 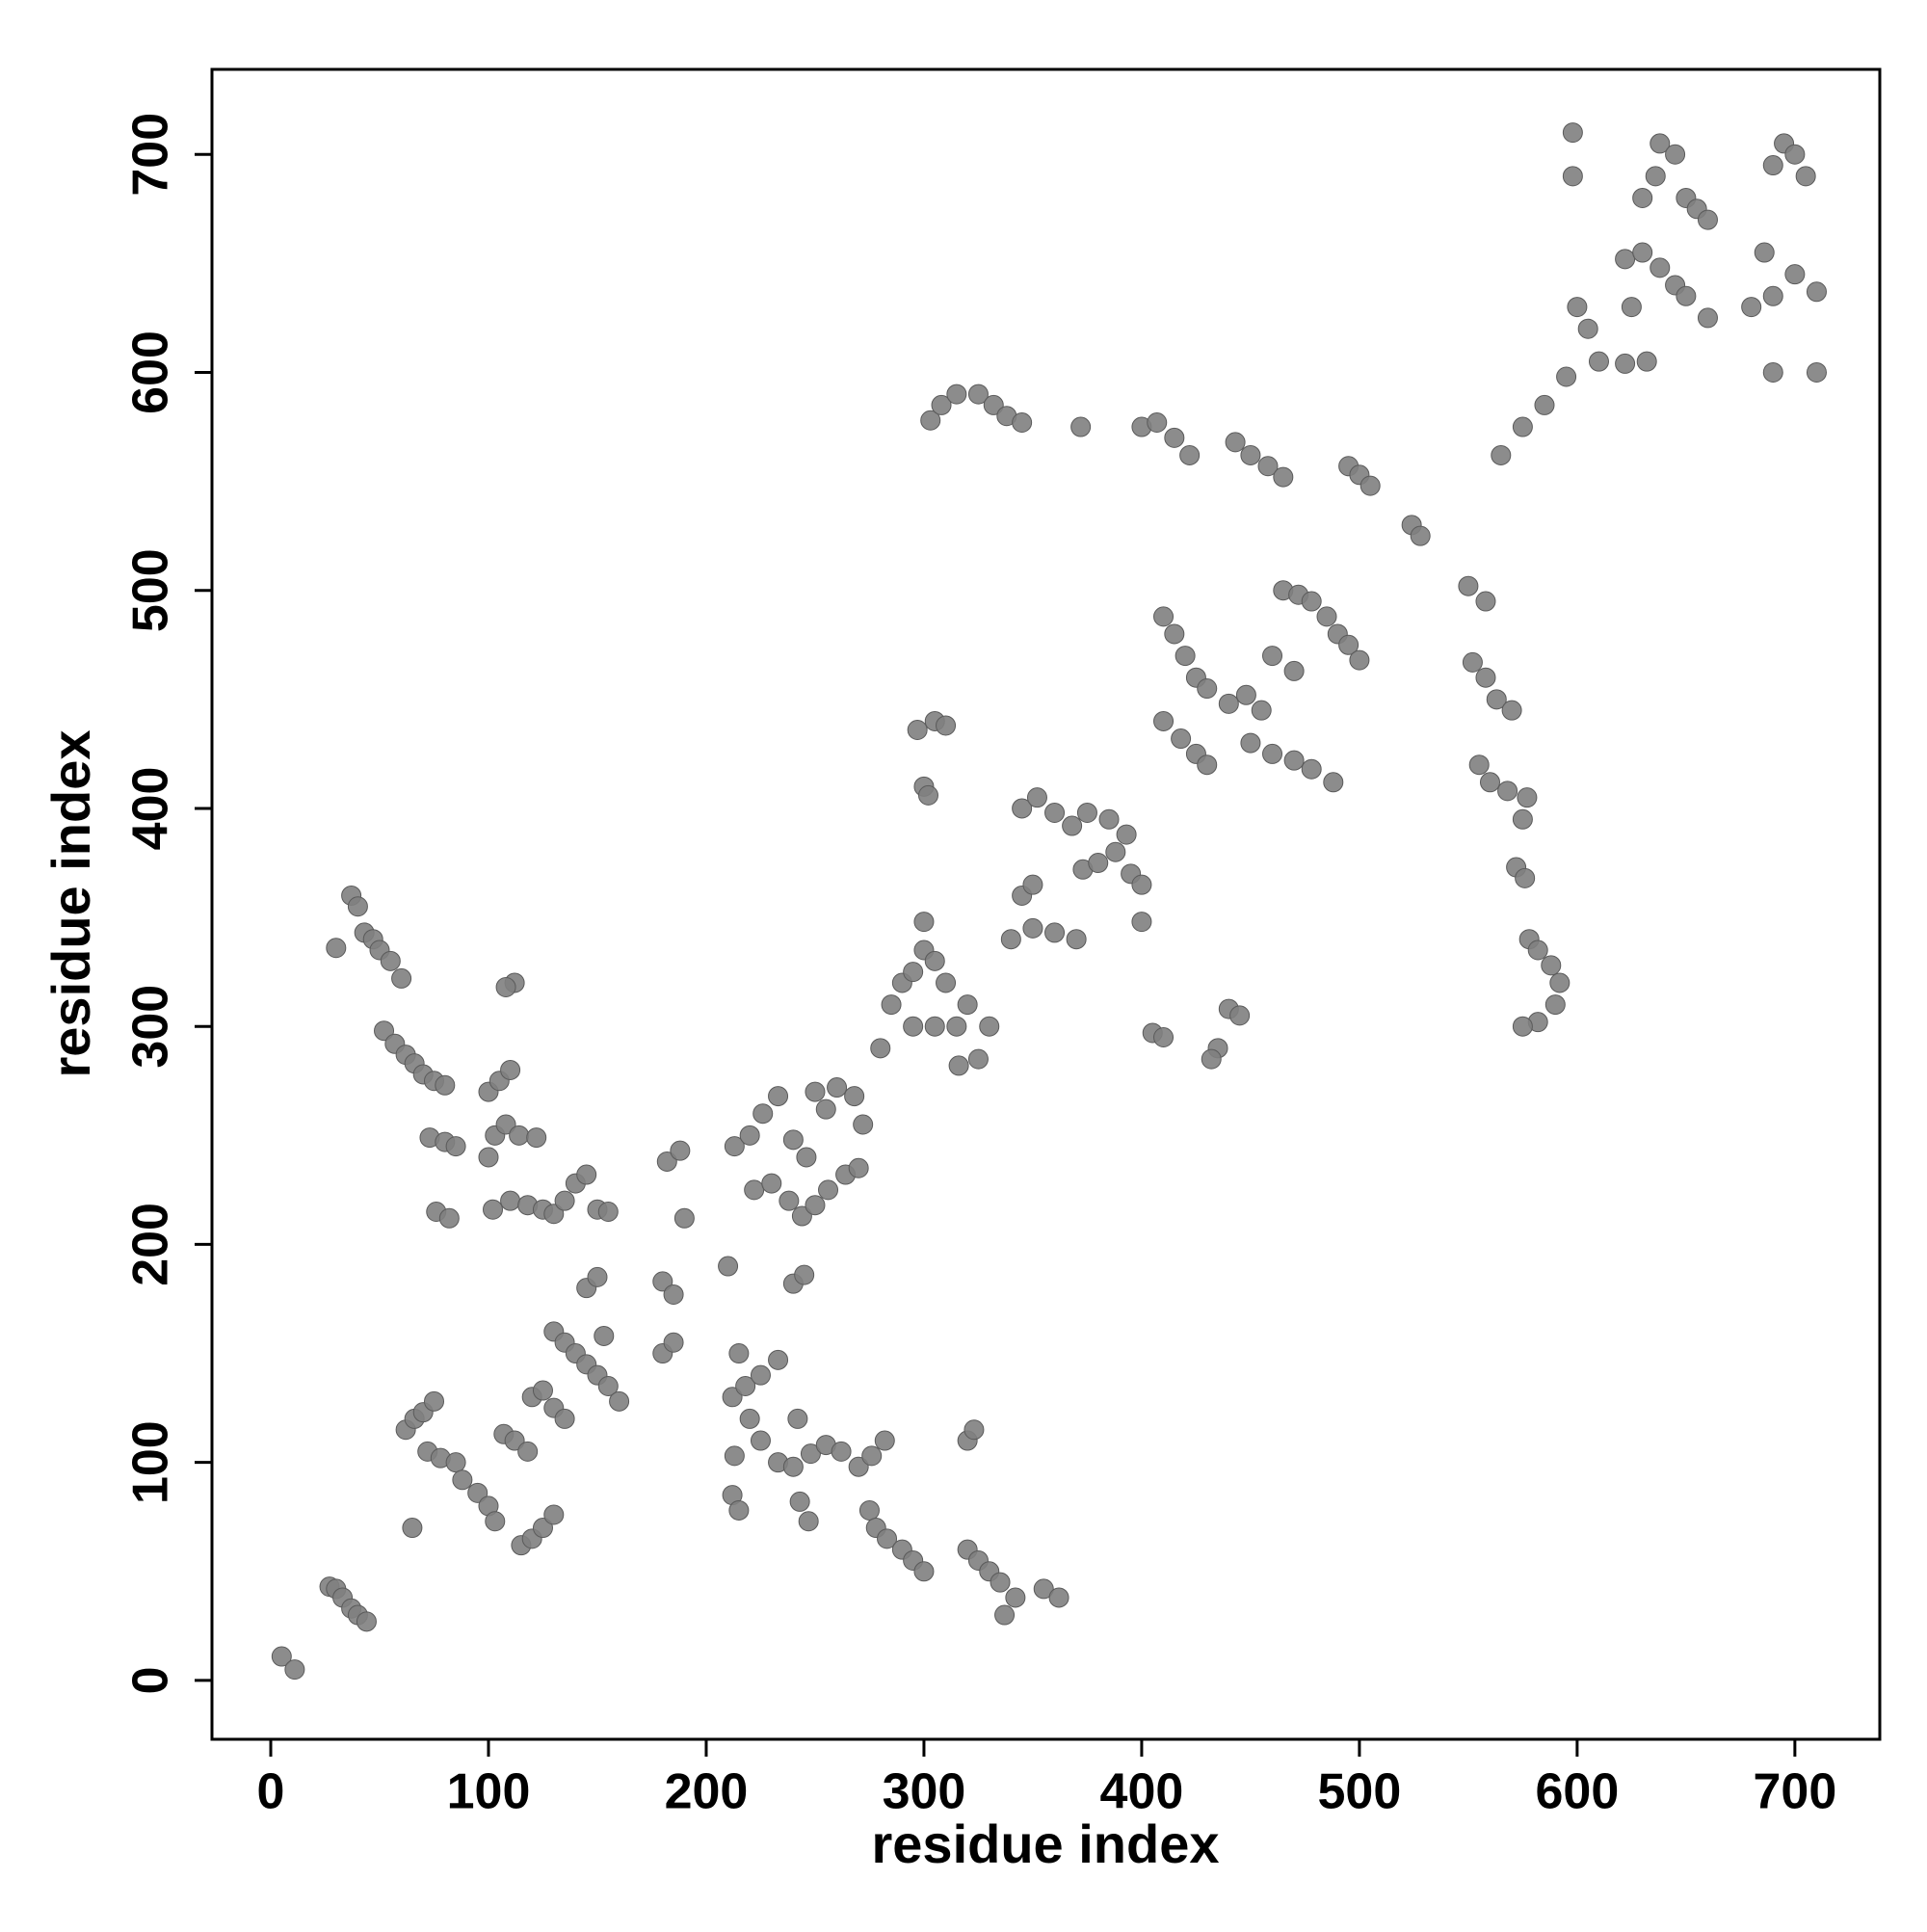 What do you see at coordinates (151, 1462) in the screenshot?
I see `y-tick-label: 100` at bounding box center [151, 1462].